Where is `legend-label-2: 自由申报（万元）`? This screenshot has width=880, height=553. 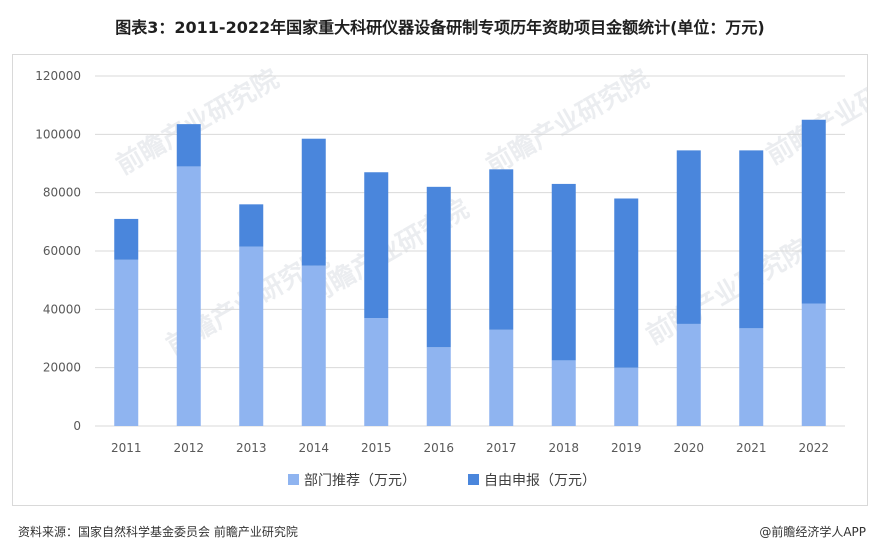 legend-label-2: 自由申报（万元） is located at coordinates (540, 481).